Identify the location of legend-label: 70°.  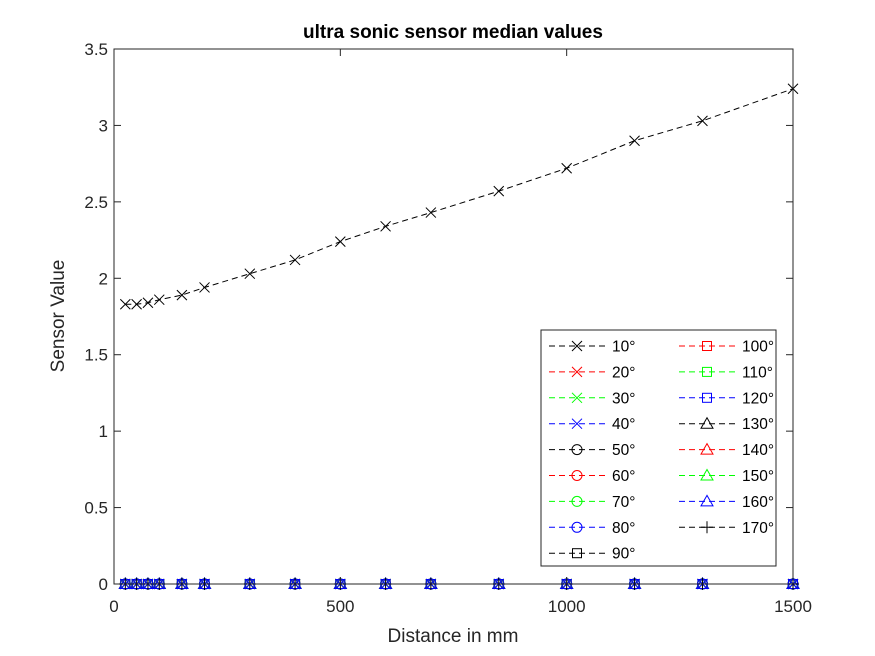
(623, 502).